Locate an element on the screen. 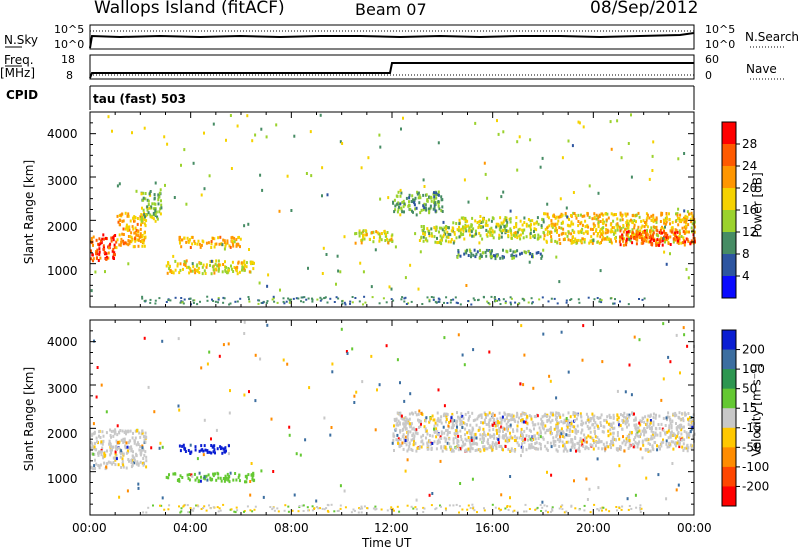 This screenshot has height=554, width=800. vel-range-tick: 4000 is located at coordinates (62, 342).